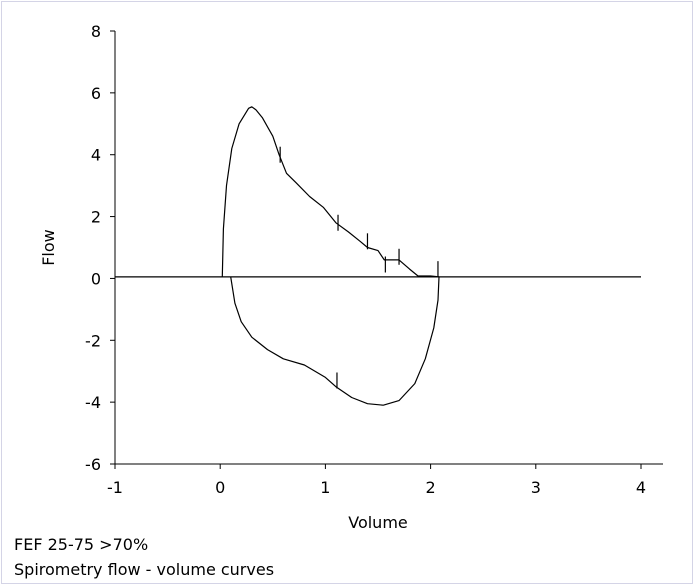 Image resolution: width=696 pixels, height=587 pixels. Describe the element at coordinates (431, 487) in the screenshot. I see `x-tick-label: 2` at that location.